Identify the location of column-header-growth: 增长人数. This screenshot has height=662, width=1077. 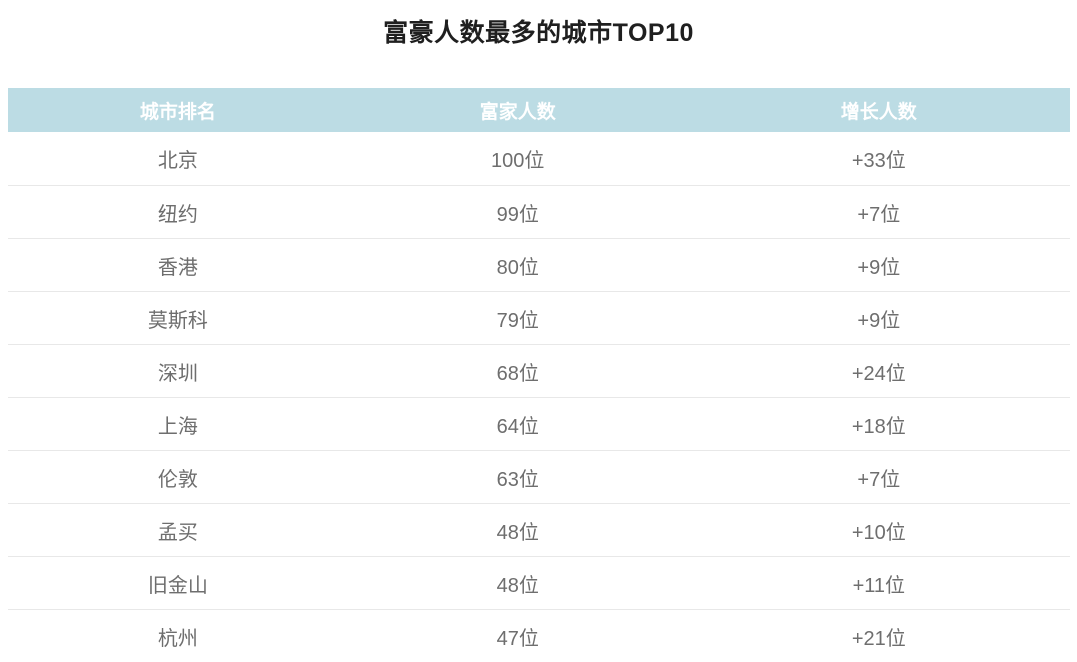
(878, 112).